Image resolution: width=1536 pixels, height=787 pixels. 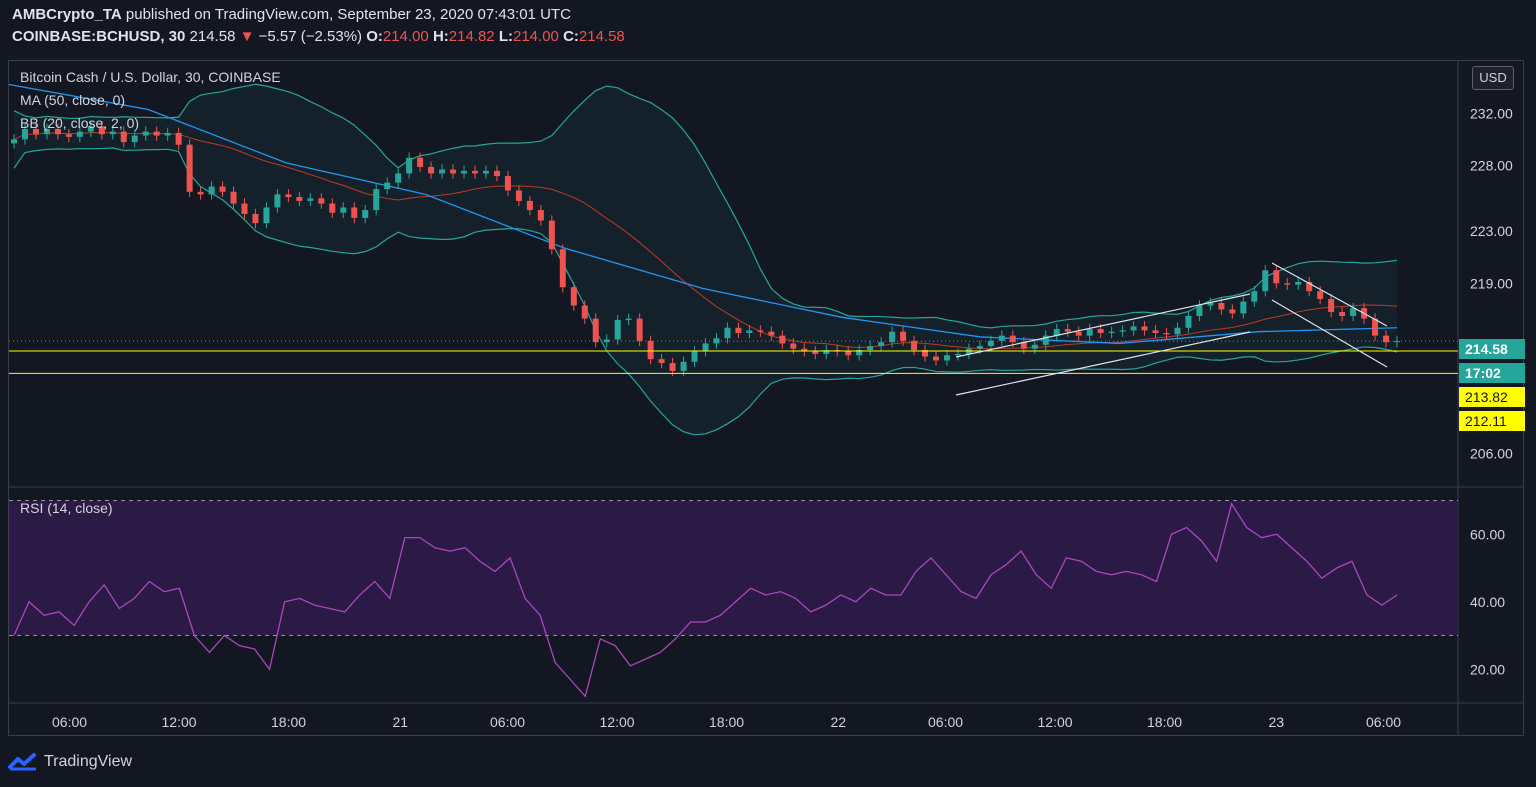 I want to click on ascending-channel-upper, so click(x=1103, y=325).